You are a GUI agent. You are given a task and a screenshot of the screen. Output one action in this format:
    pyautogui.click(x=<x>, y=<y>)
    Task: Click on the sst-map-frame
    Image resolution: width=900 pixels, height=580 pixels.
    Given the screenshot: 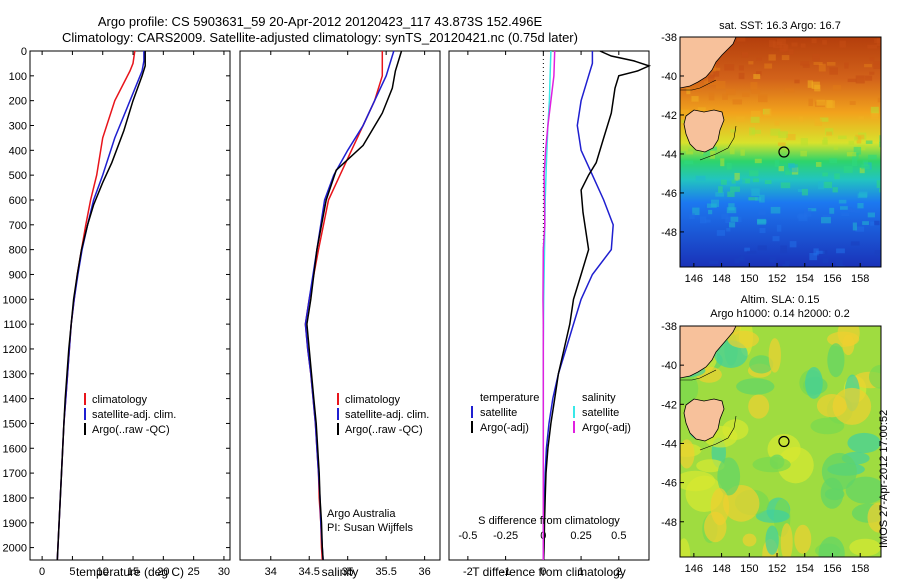 What is the action you would take?
    pyautogui.click(x=780, y=152)
    